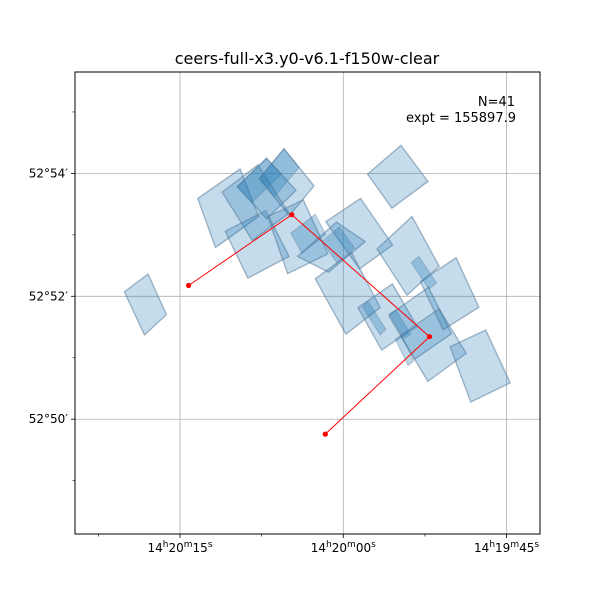 This screenshot has height=600, width=600. I want to click on exposure-time-label: expt = 155897.9, so click(461, 118).